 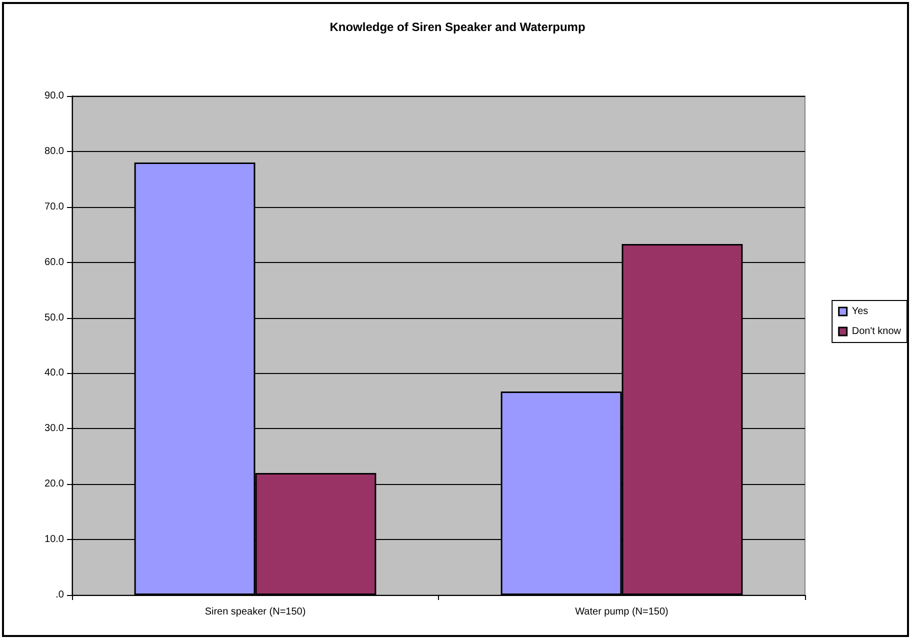 I want to click on y-tick-label: 40.0, so click(x=54, y=373).